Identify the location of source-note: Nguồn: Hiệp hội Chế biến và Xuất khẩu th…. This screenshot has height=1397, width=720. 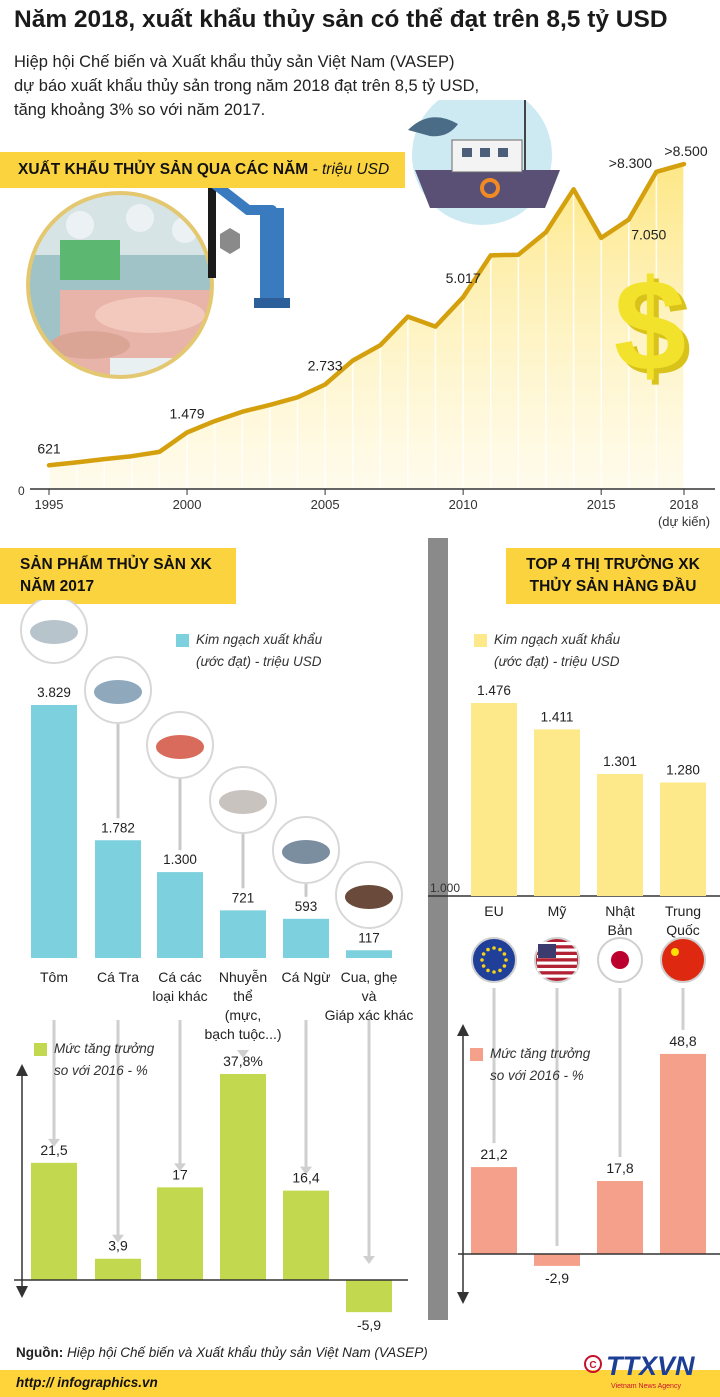
(222, 1352).